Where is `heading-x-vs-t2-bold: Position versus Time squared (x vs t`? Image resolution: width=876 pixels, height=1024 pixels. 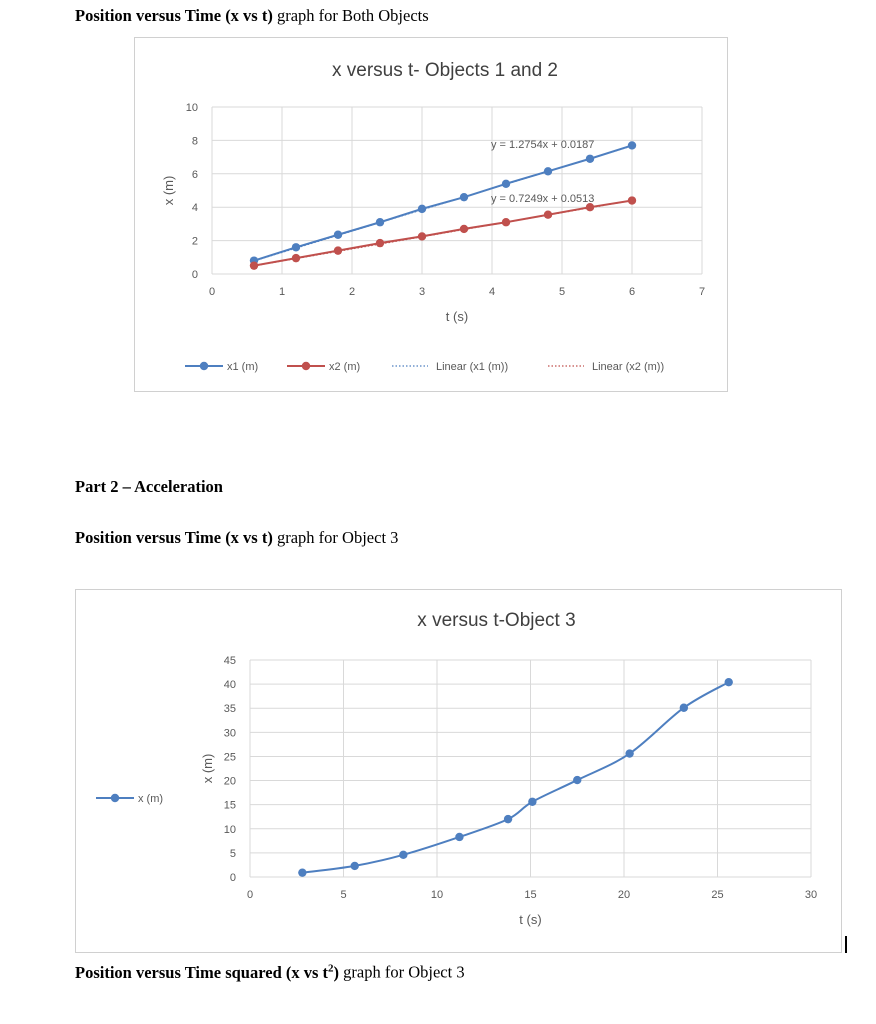 heading-x-vs-t2-bold: Position versus Time squared (x vs t is located at coordinates (202, 972).